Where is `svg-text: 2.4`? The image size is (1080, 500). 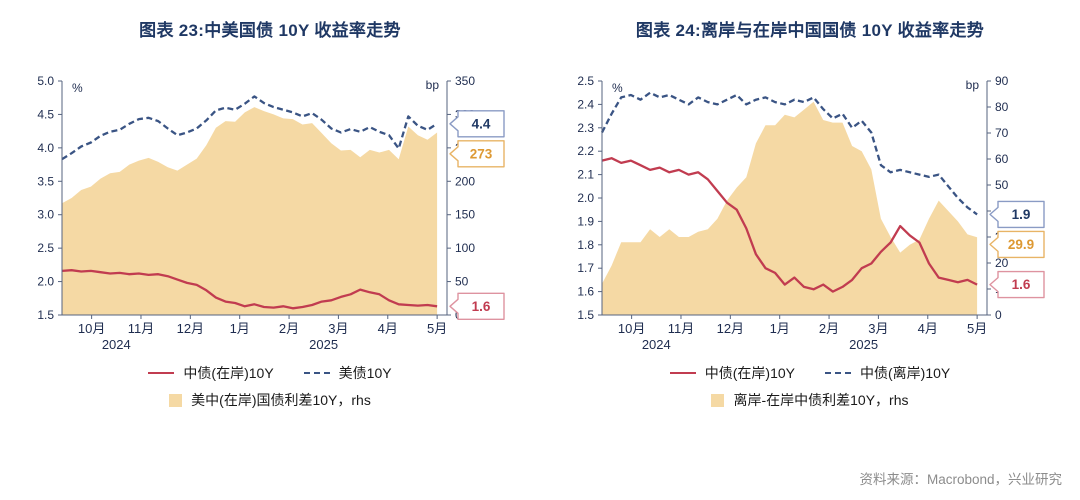 svg-text: 2.4 is located at coordinates (585, 104).